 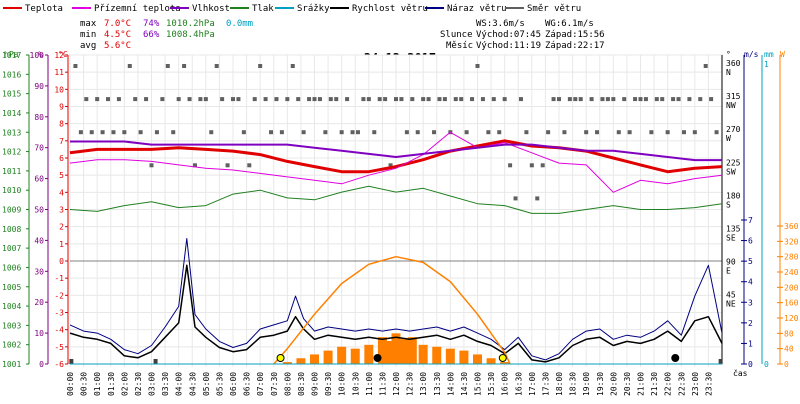 What do you see at coordinates (508, 46) in the screenshot?
I see `moon-rise: Východ:11:19` at bounding box center [508, 46].